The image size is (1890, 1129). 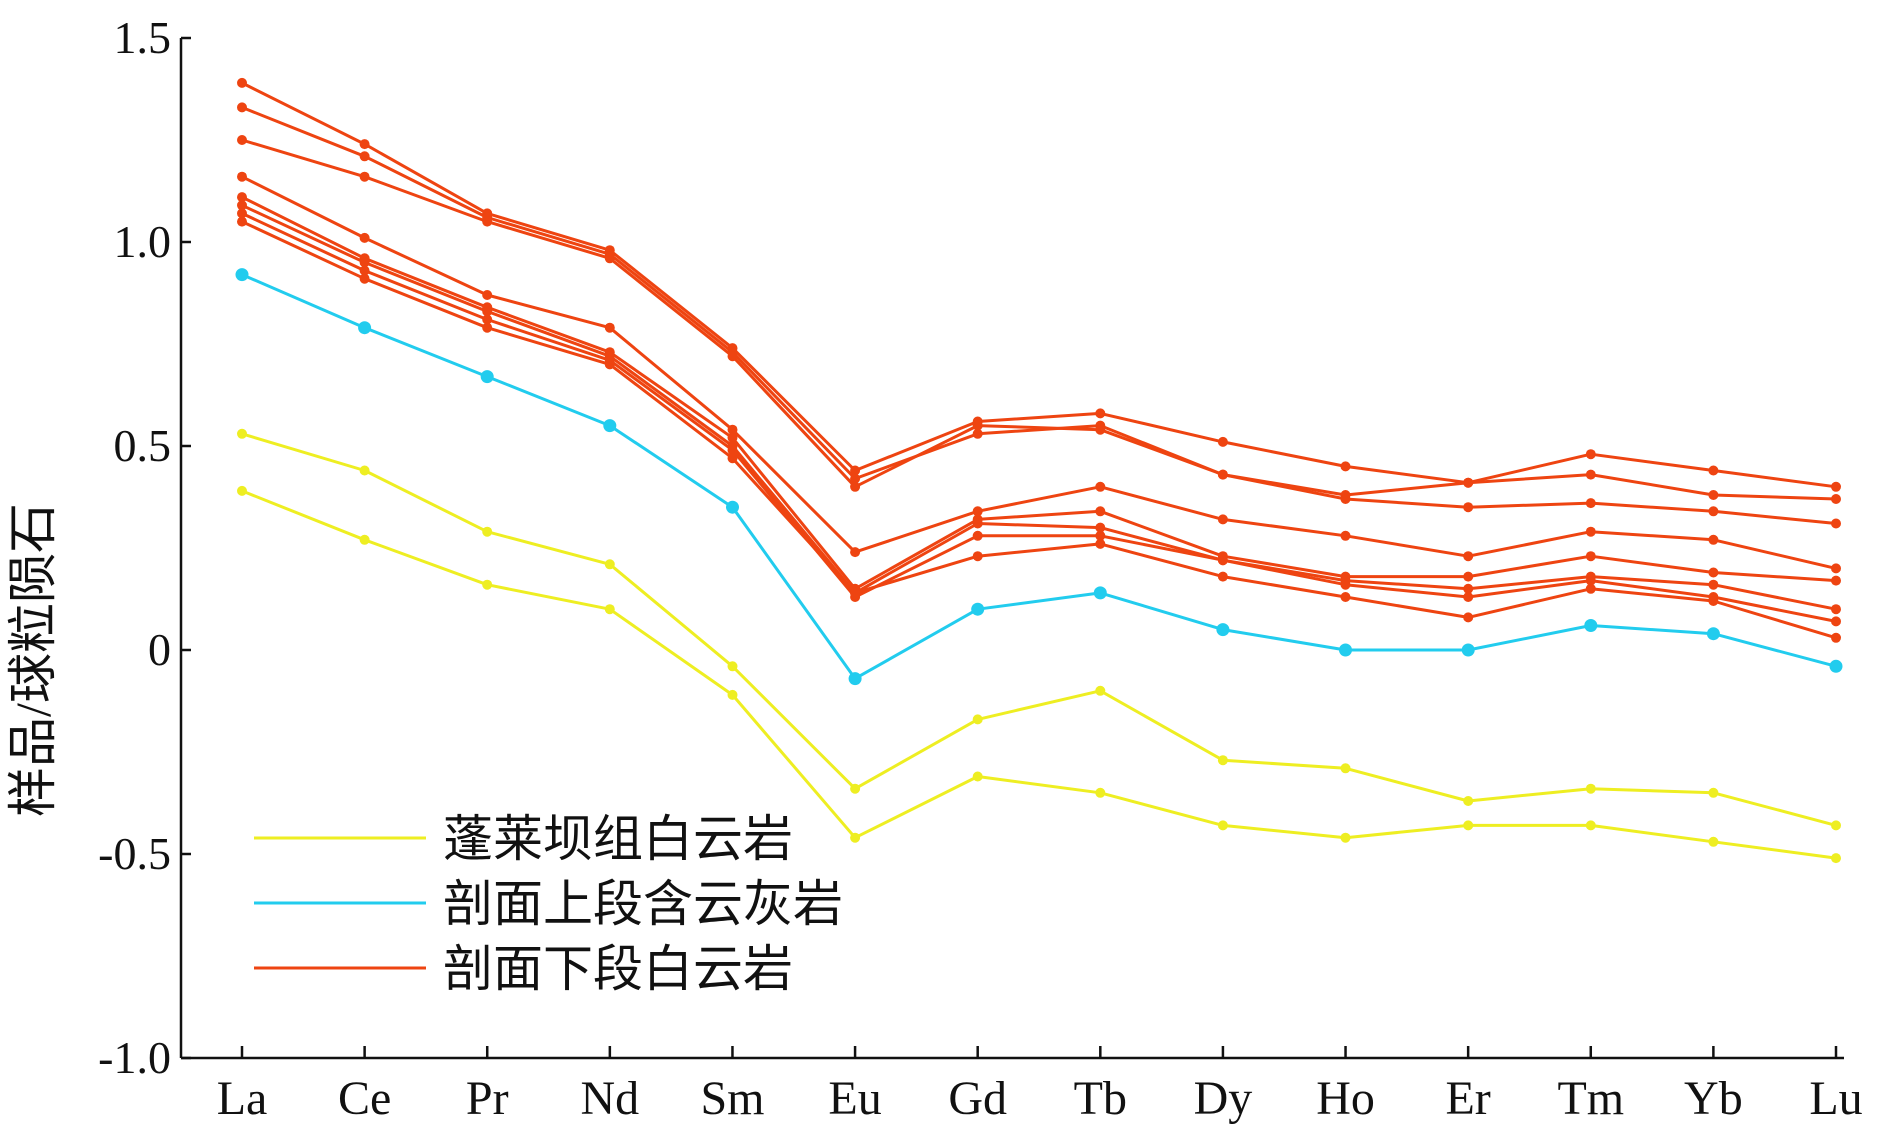 I want to click on y-tick-label: 1.5, so click(x=143, y=37).